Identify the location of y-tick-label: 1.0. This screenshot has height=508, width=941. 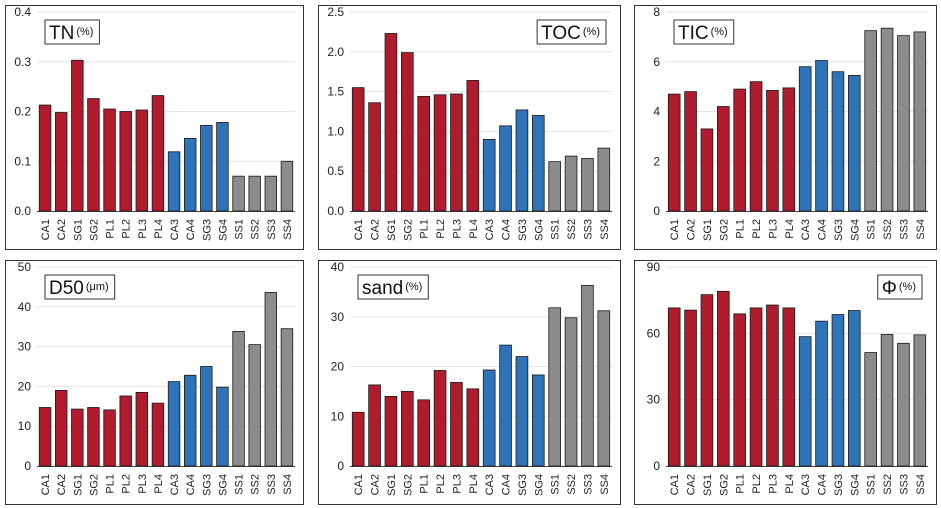
(335, 131).